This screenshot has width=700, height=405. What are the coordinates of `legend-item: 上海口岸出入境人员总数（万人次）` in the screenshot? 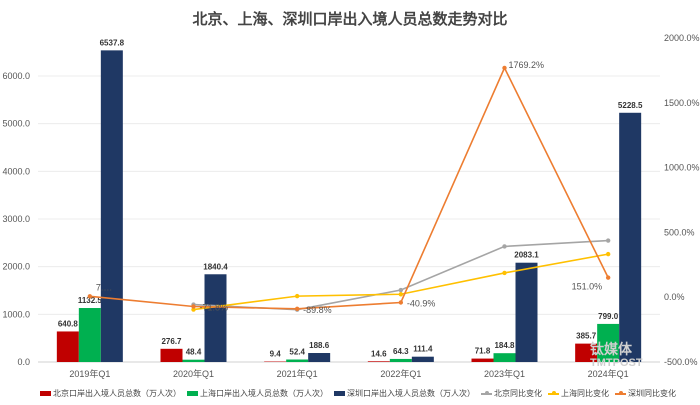 It's located at (257, 393).